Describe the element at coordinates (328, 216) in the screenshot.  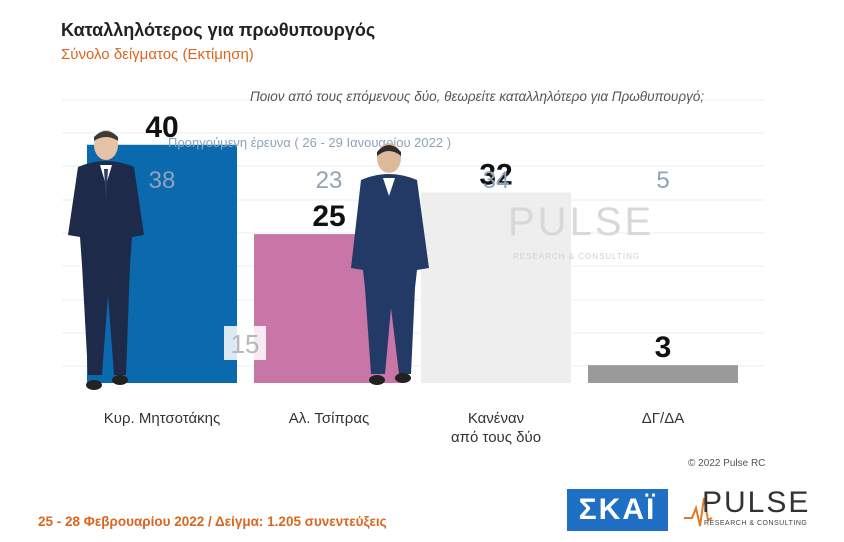
I see `bar-value-label: 25` at that location.